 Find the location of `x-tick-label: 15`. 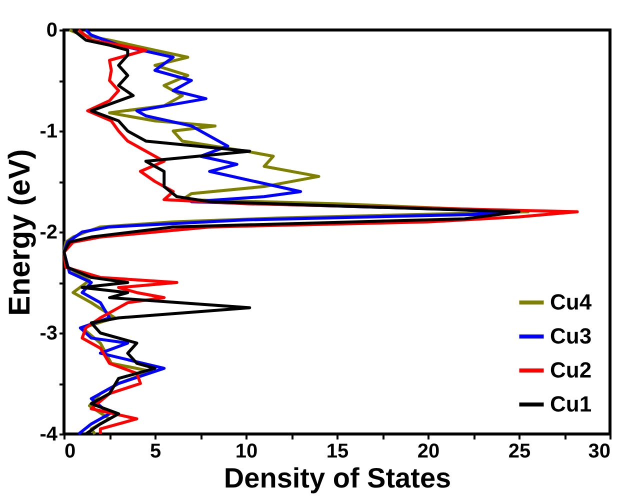

x-tick-label: 15 is located at coordinates (337, 451).